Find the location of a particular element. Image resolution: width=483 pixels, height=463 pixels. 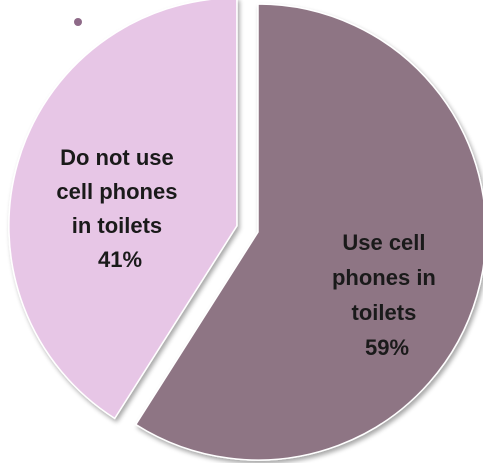

slice-label-use-value: 59% is located at coordinates (387, 347).